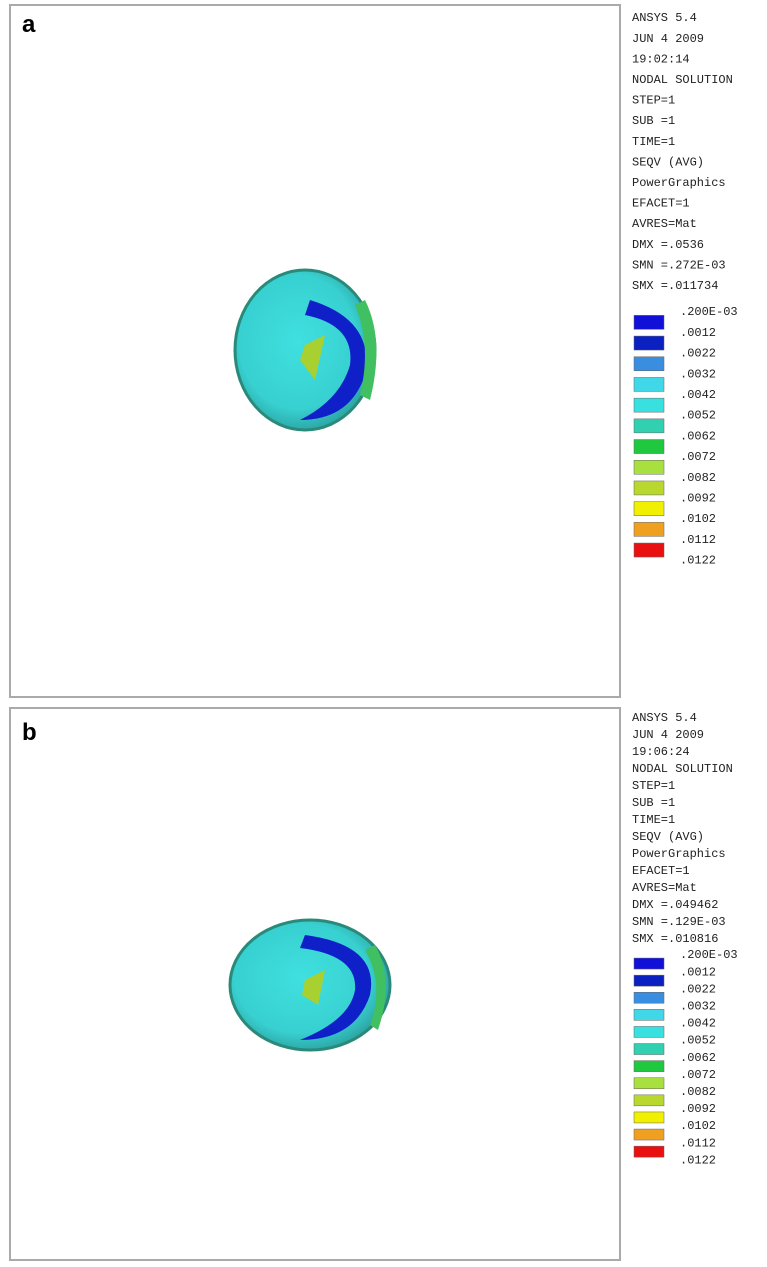  I want to click on panel-label: b, so click(29, 732).